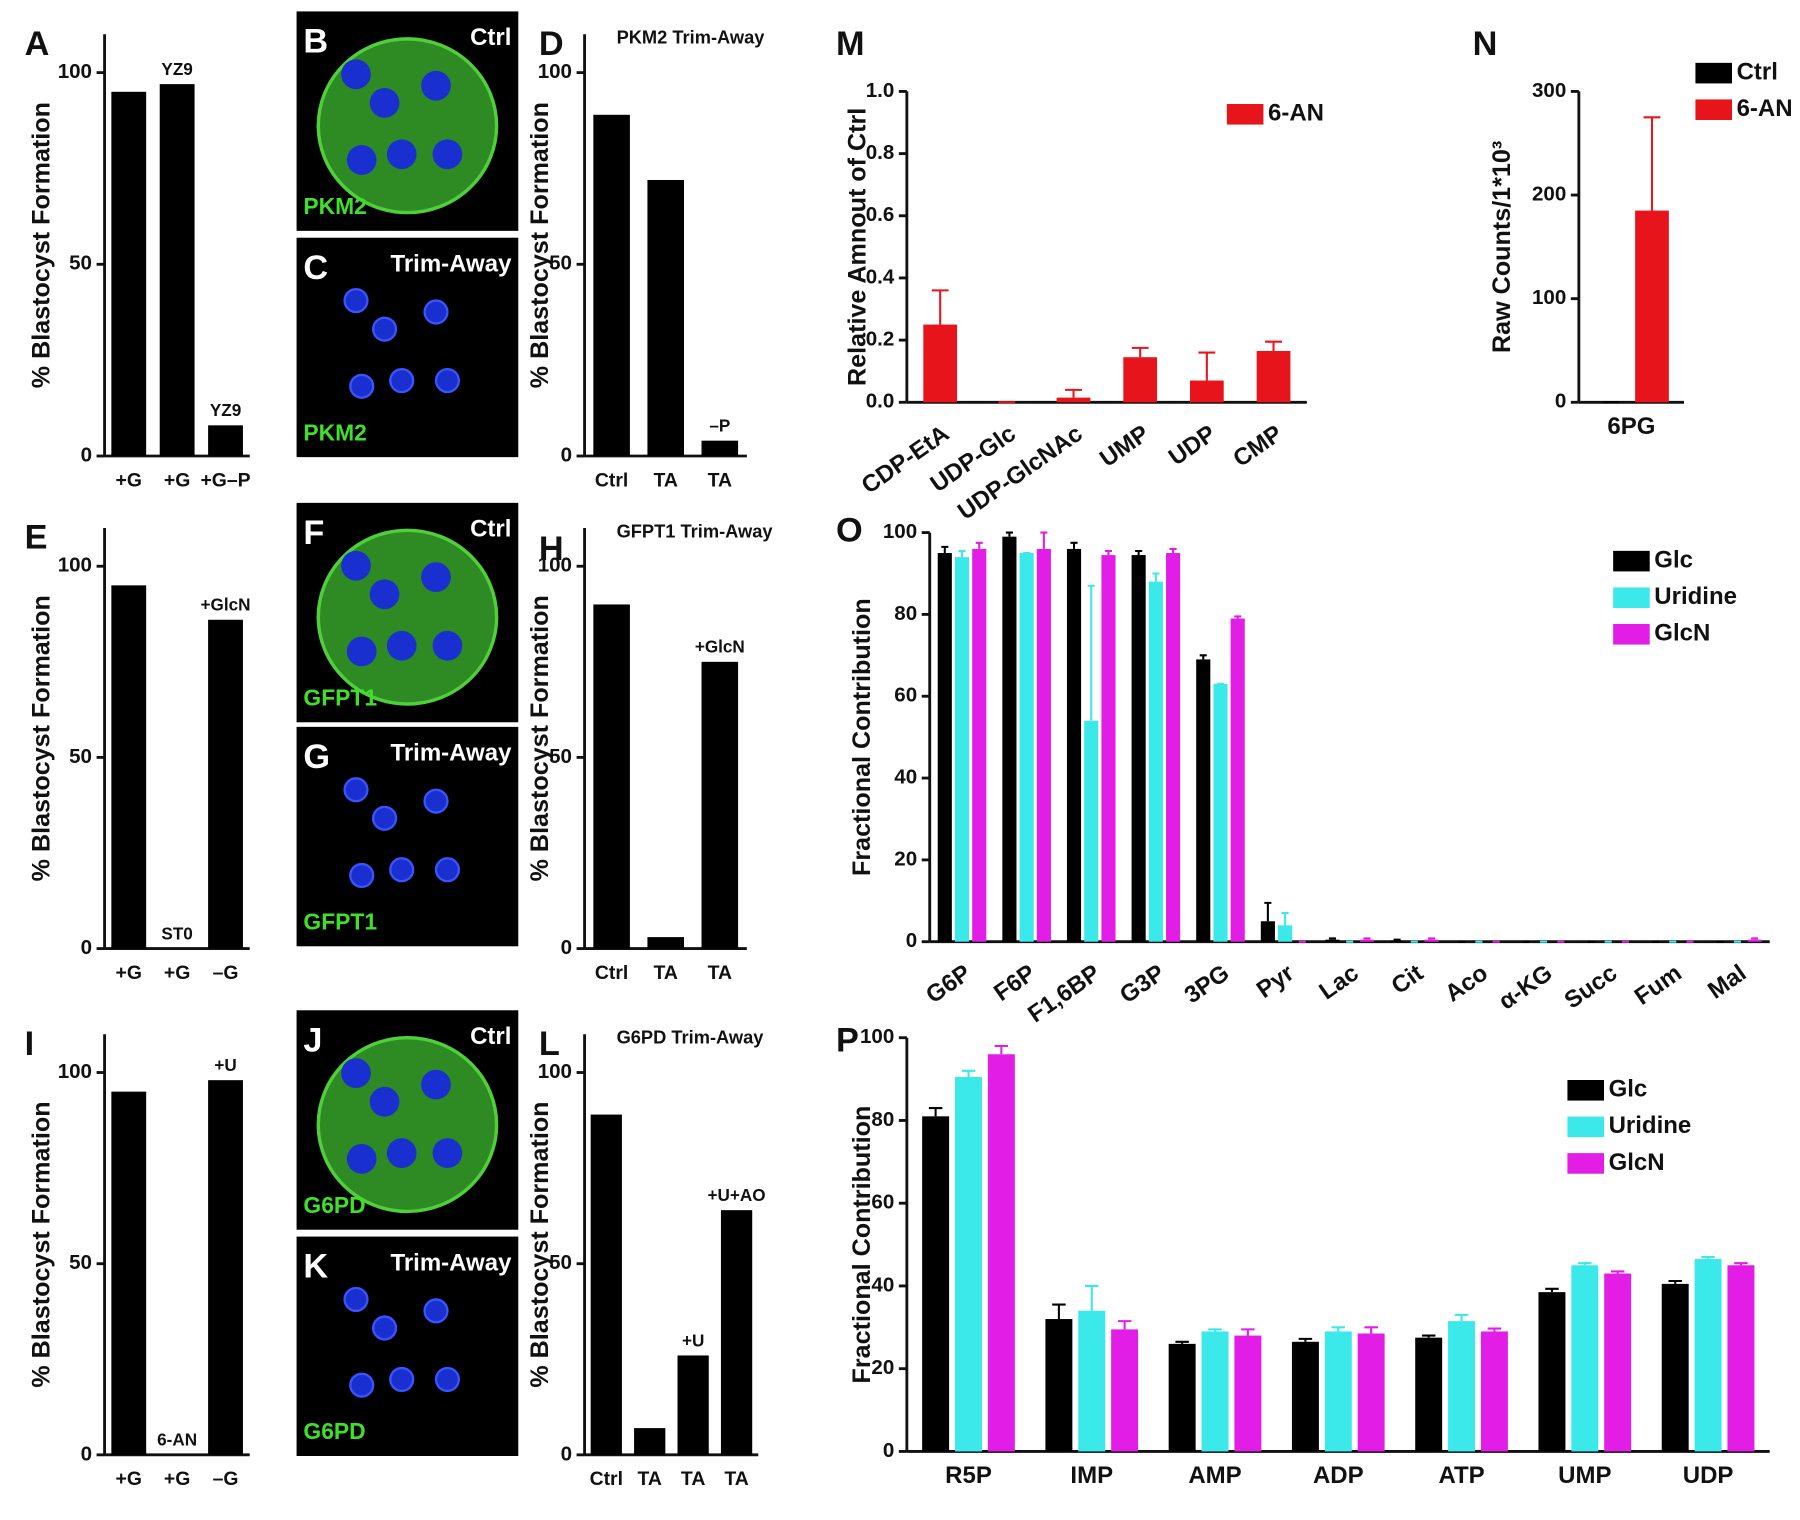 This screenshot has width=1800, height=1520. What do you see at coordinates (407, 1346) in the screenshot?
I see `micrograph: K Trim-Away G6PD` at bounding box center [407, 1346].